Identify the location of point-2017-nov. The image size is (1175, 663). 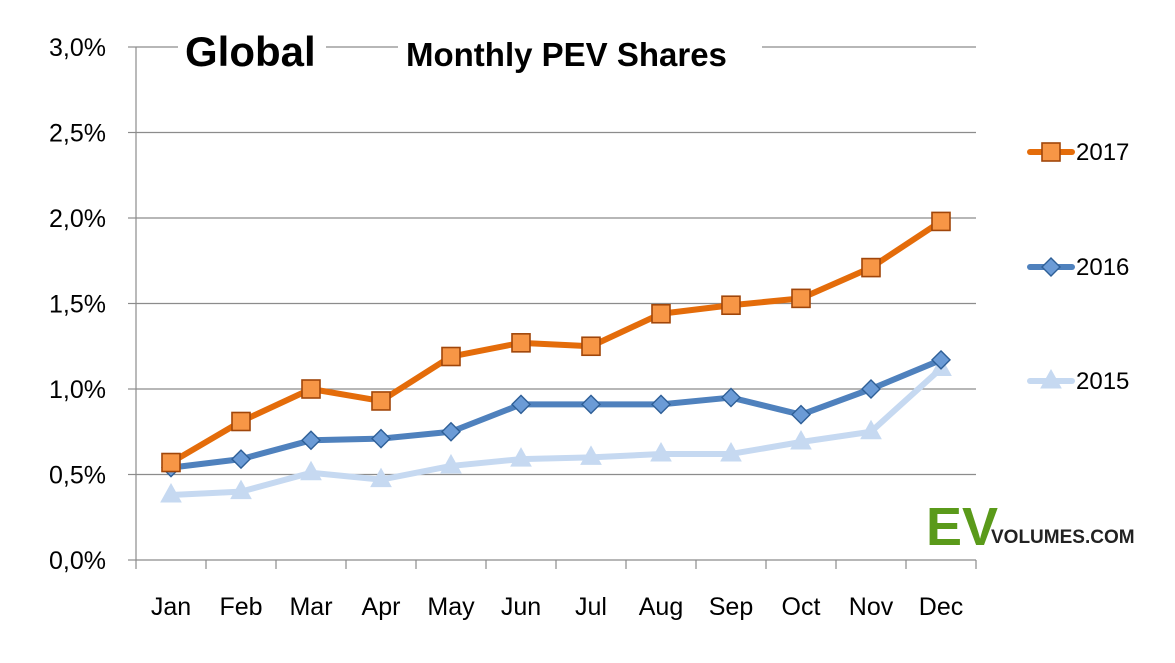
(871, 267).